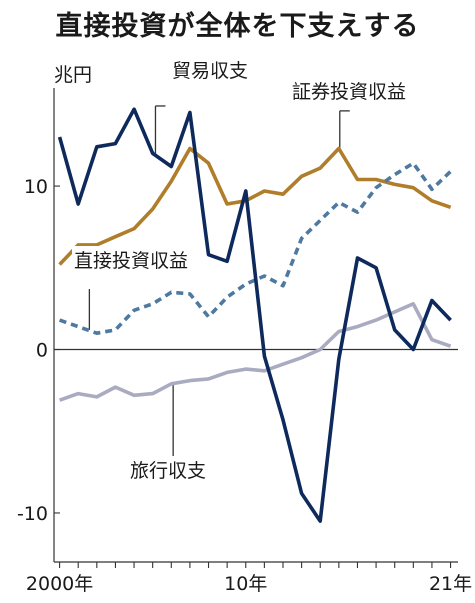 The image size is (475, 603). I want to click on y-tick-label: 10, so click(36, 187).